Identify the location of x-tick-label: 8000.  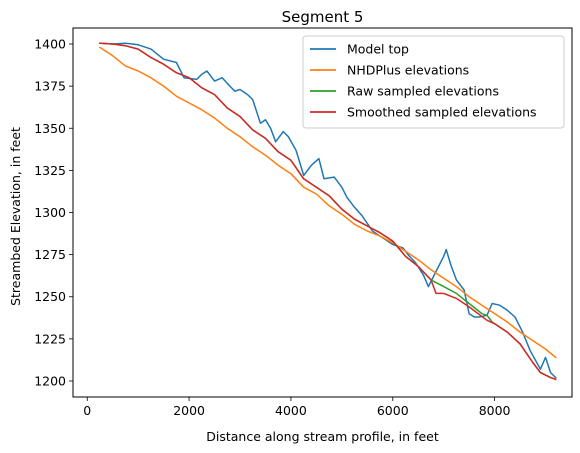
(495, 410).